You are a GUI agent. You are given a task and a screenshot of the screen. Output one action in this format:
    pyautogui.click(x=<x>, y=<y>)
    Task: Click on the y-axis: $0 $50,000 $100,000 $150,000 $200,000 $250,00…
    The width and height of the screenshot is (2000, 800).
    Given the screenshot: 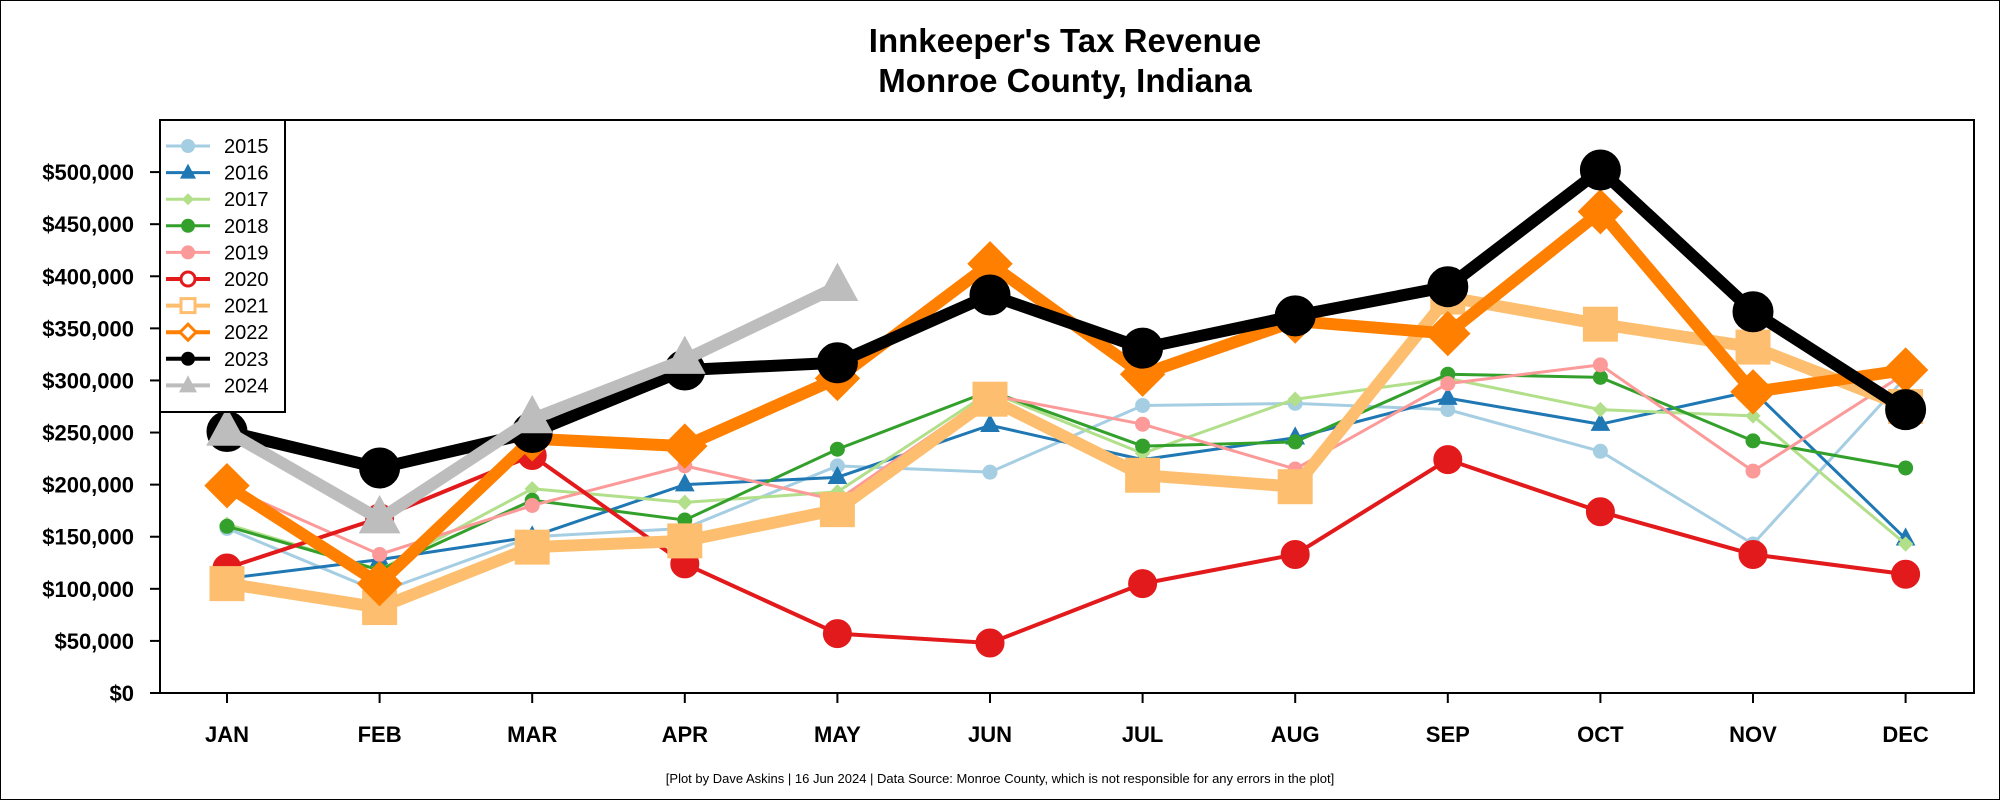 What is the action you would take?
    pyautogui.click(x=101, y=433)
    